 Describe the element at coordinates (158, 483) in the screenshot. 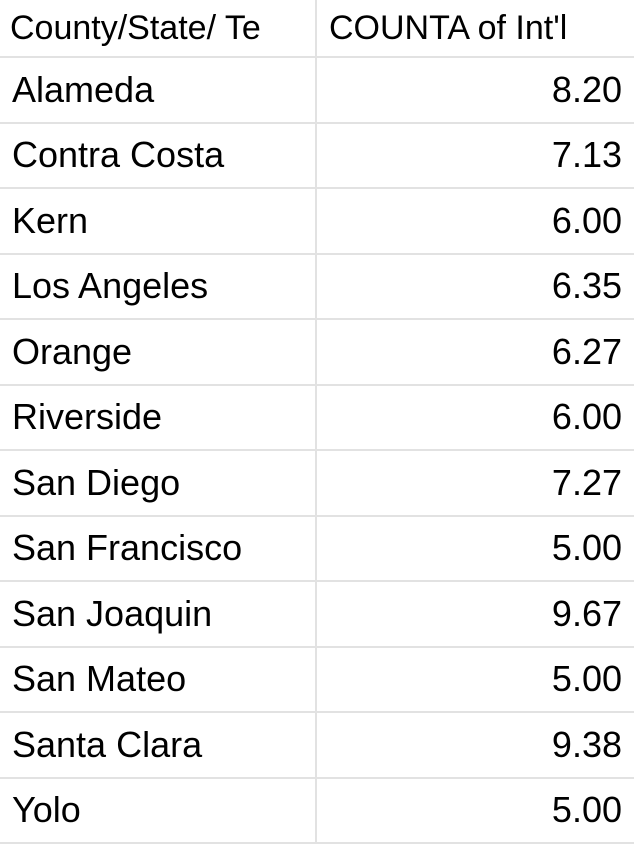

I see `county-cell: San Diego` at that location.